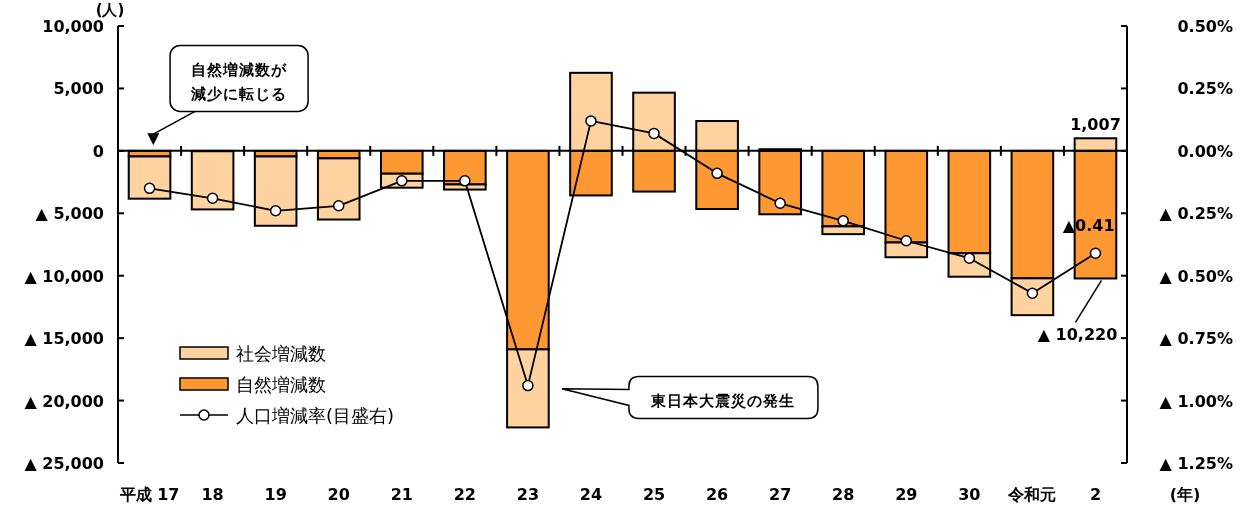 This screenshot has width=1243, height=507. What do you see at coordinates (1077, 335) in the screenshot?
I see `annotation: ▲ 10,220` at bounding box center [1077, 335].